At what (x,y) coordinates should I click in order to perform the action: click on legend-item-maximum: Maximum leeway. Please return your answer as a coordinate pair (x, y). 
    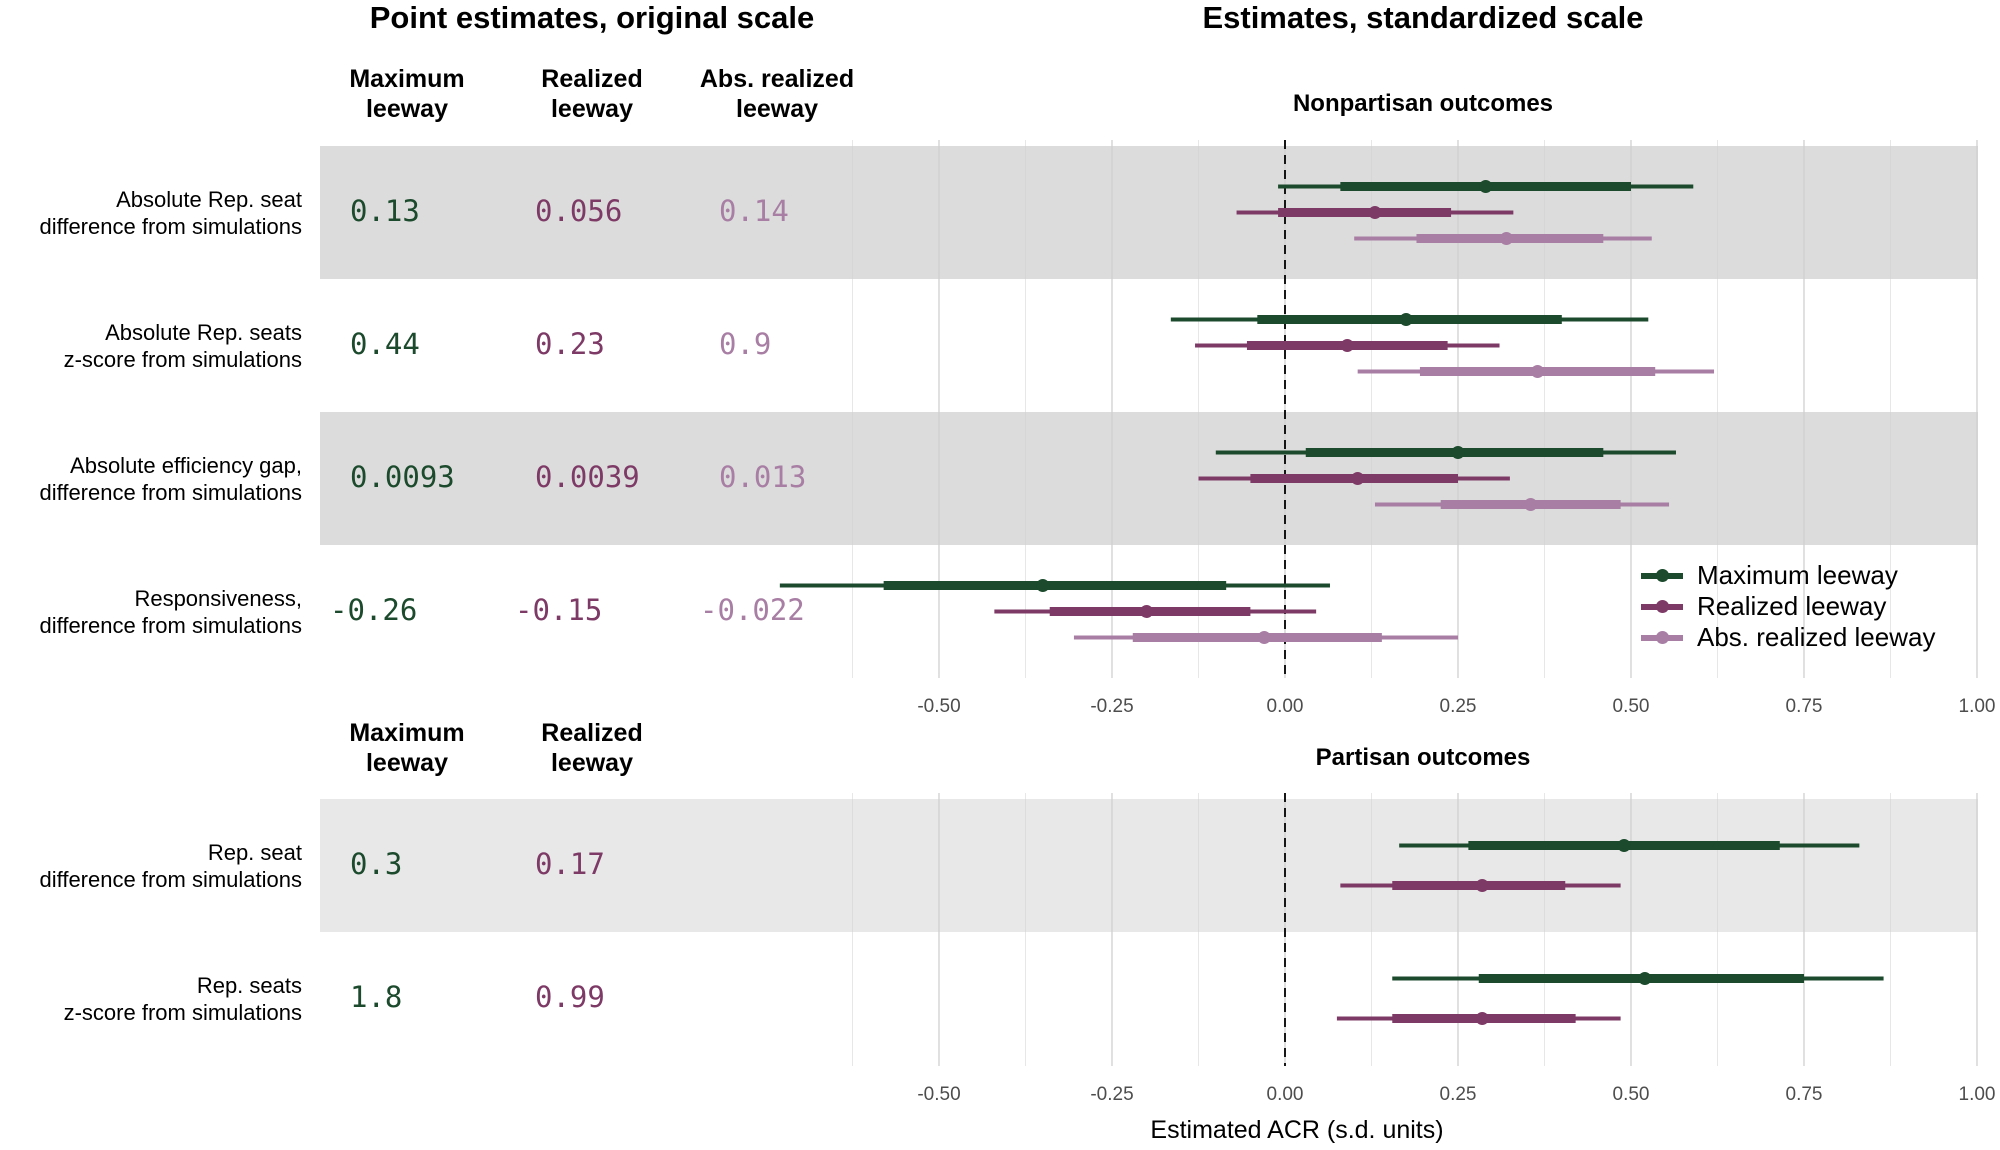
    Looking at the image, I should click on (1788, 575).